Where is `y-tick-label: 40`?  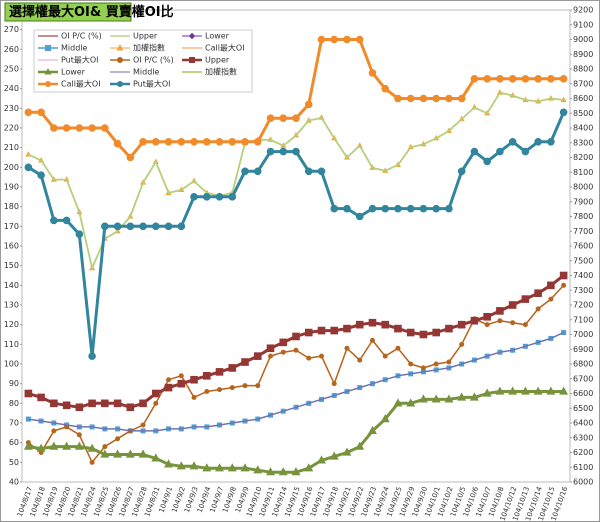 y-tick-label: 40 is located at coordinates (14, 482).